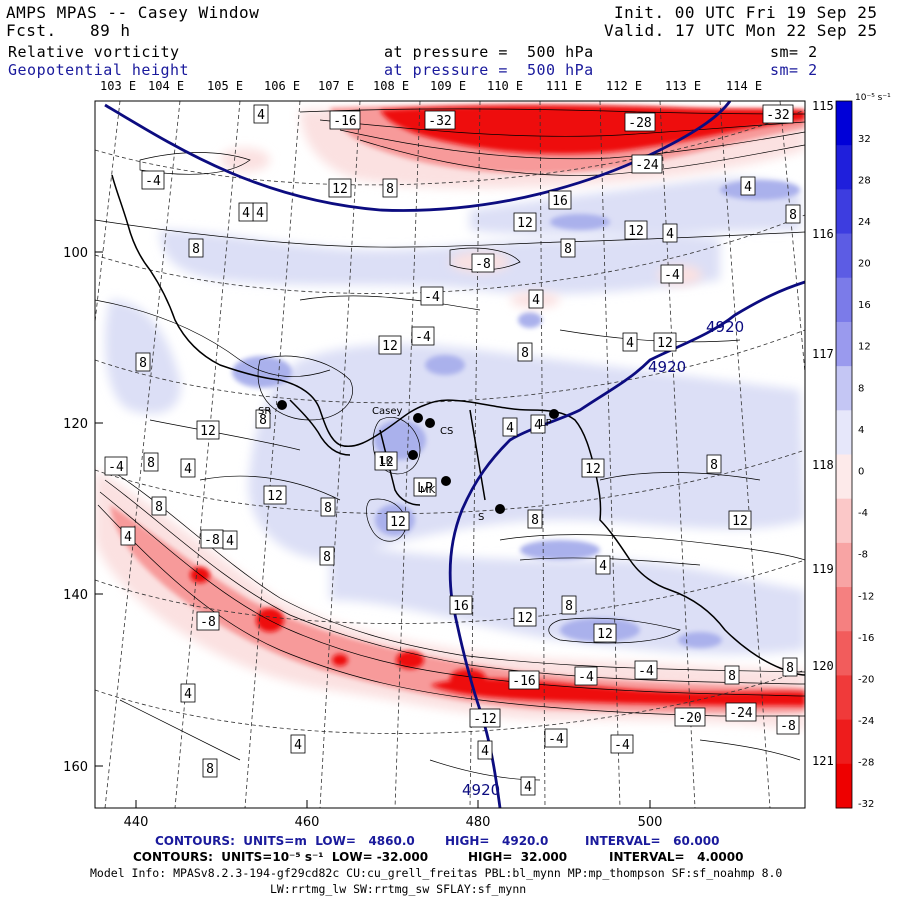 The image size is (900, 900). What do you see at coordinates (212, 540) in the screenshot?
I see `vorticity-label-text: -8` at bounding box center [212, 540].